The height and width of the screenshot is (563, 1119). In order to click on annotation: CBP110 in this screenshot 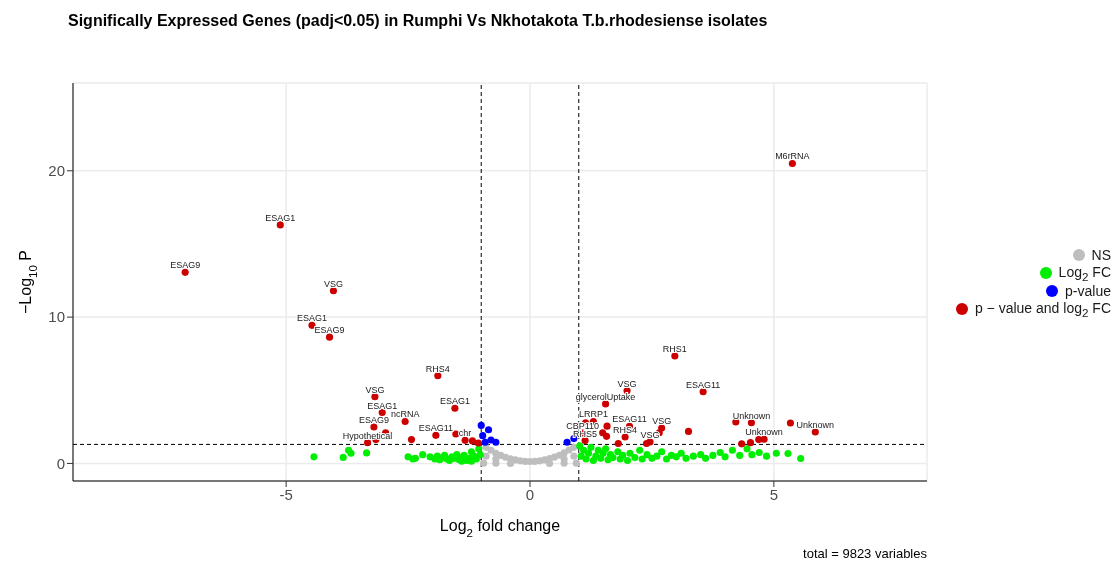, I will do `click(583, 426)`.